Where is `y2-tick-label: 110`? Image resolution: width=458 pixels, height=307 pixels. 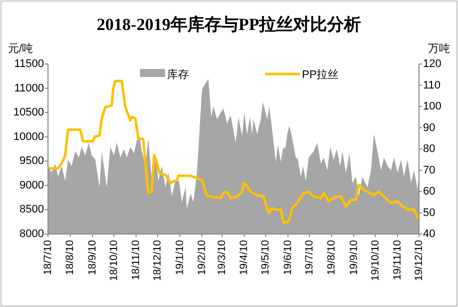
y2-tick-label: 110 is located at coordinates (432, 85).